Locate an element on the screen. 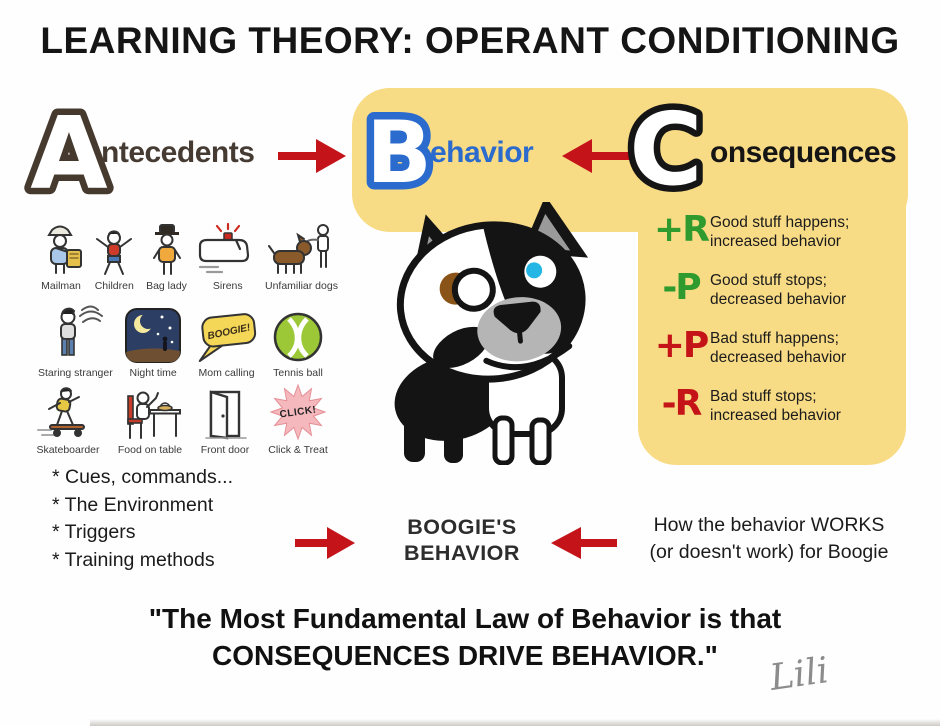 This screenshot has height=726, width=940. consequences-initial: C is located at coordinates (665, 149).